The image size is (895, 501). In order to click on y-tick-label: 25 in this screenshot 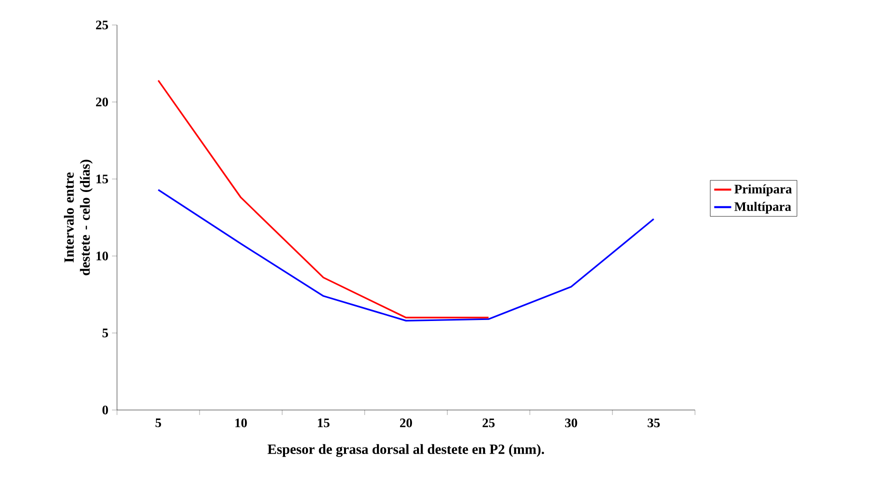, I will do `click(102, 25)`.